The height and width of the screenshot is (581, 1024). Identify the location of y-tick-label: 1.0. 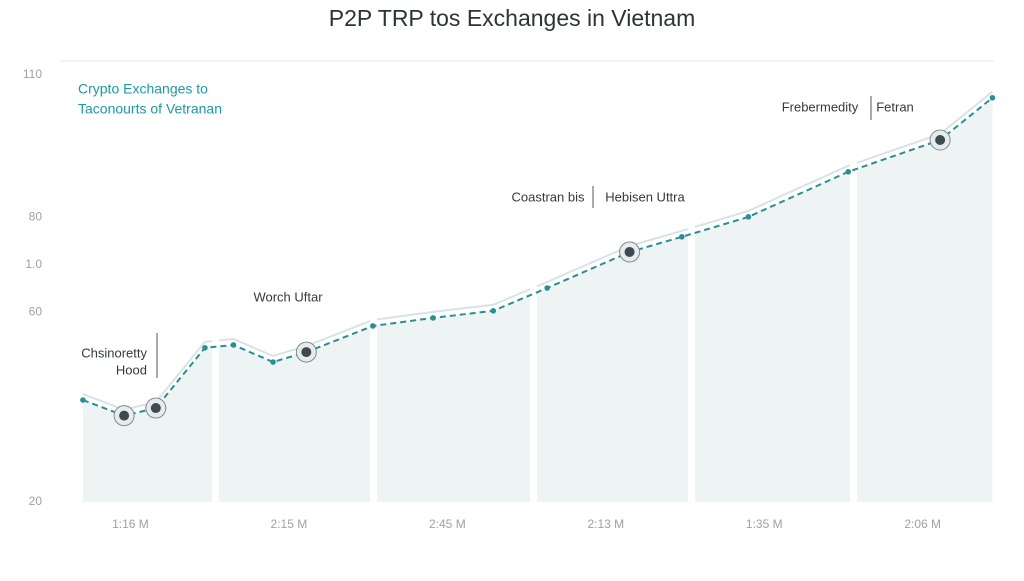
(33, 264).